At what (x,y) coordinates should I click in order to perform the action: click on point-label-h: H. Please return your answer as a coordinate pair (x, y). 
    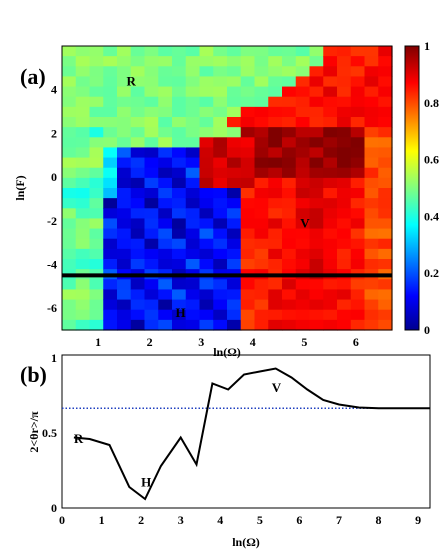
    Looking at the image, I should click on (146, 482).